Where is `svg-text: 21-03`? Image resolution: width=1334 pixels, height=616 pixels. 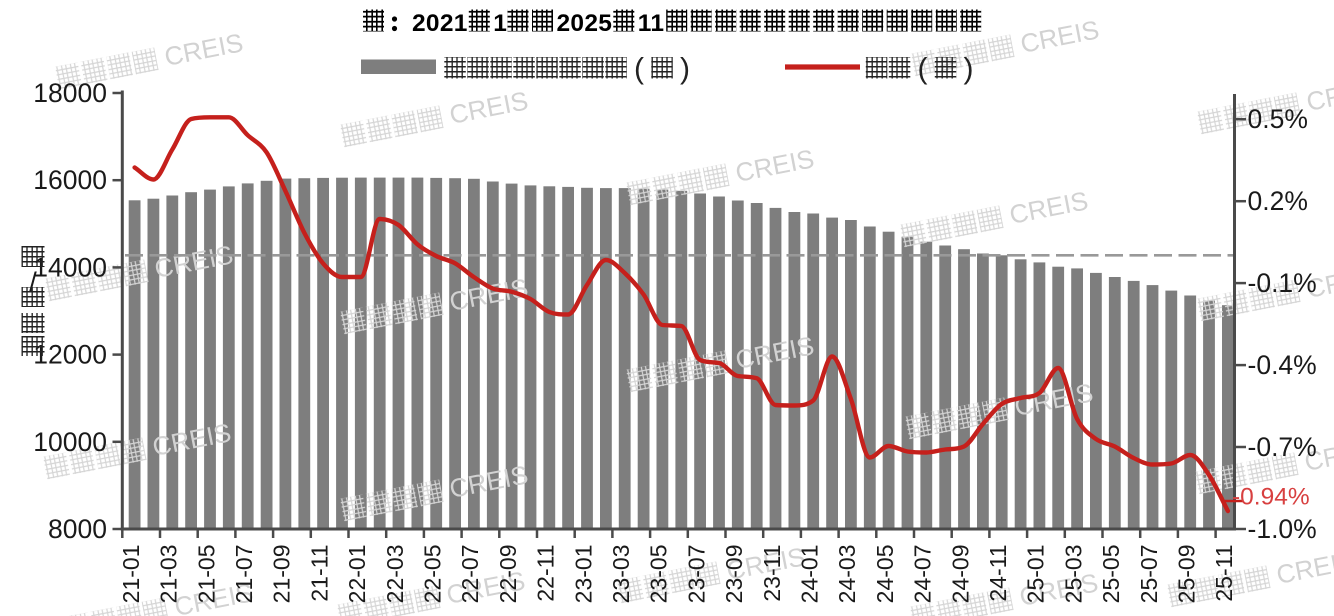
svg-text: 21-03 is located at coordinates (169, 574).